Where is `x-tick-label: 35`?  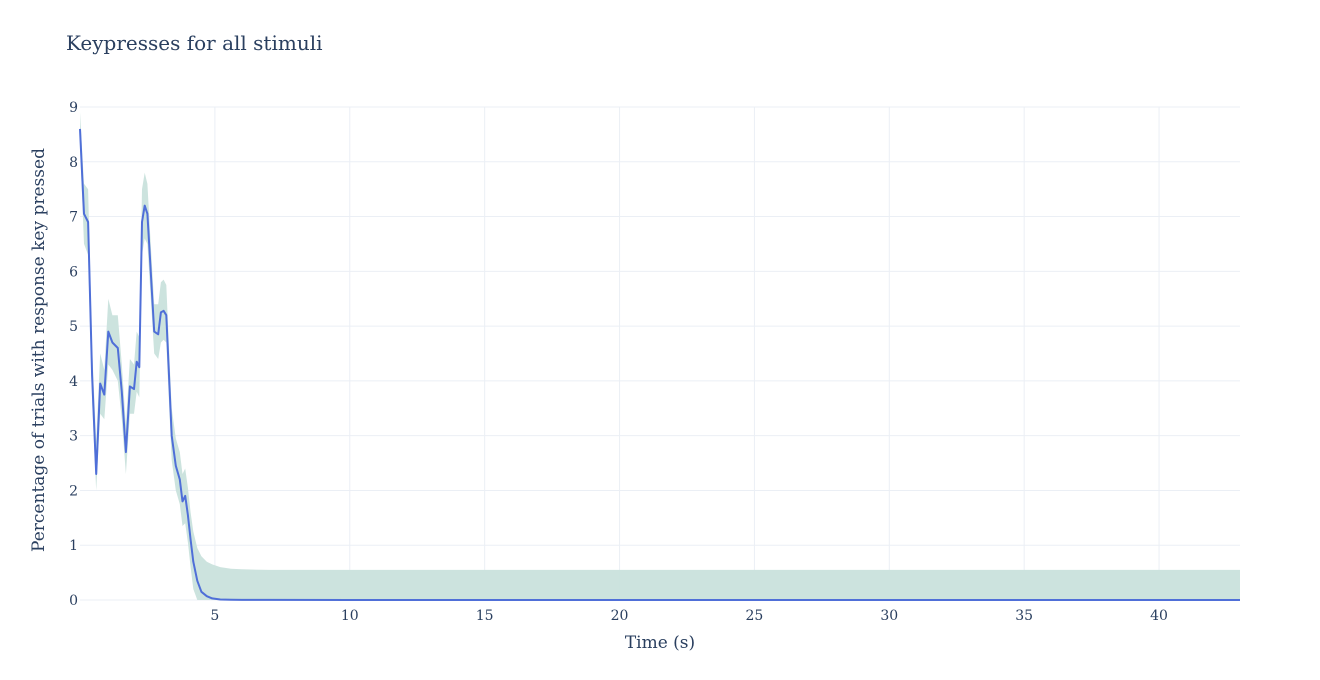
x-tick-label: 35 is located at coordinates (1024, 616).